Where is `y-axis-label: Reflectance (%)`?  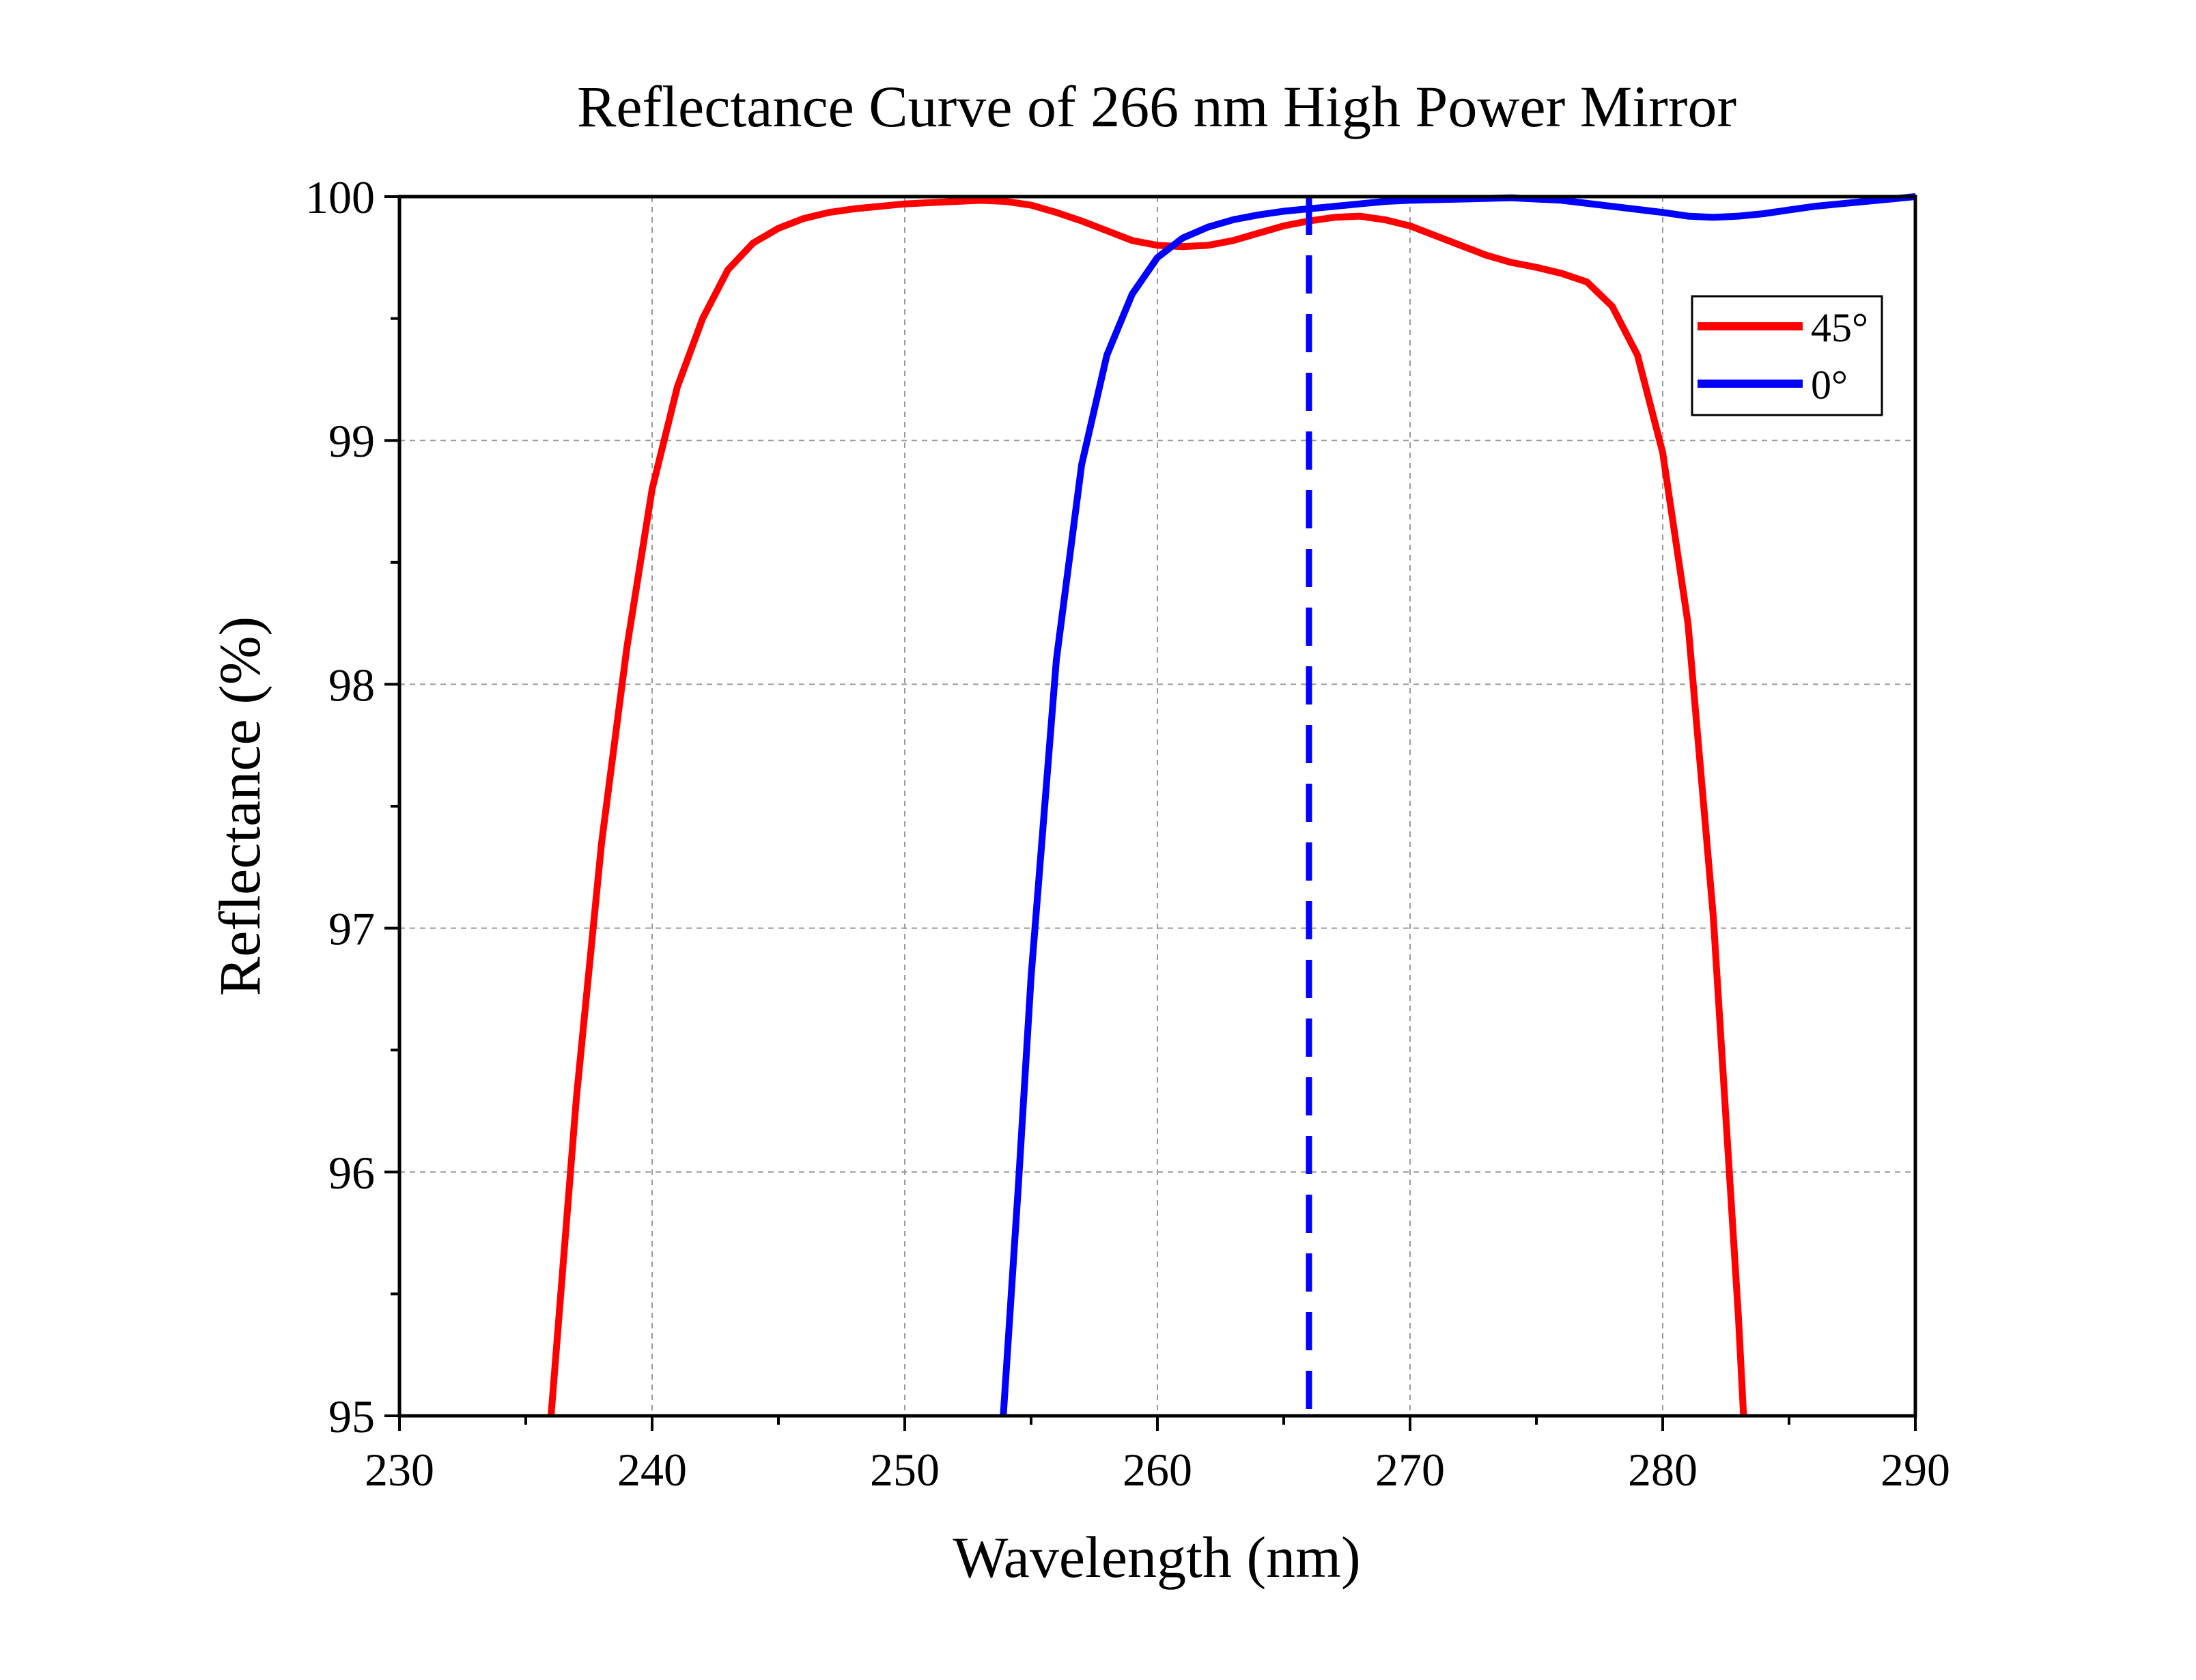
y-axis-label: Reflectance (%) is located at coordinates (240, 806).